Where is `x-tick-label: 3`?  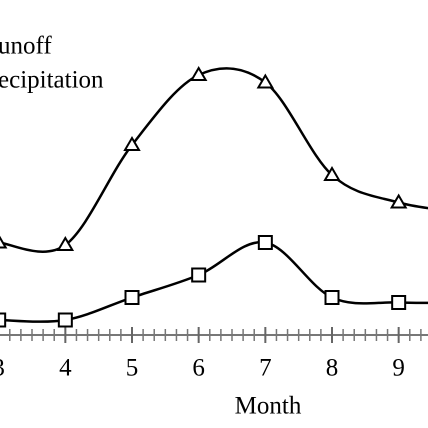
x-tick-label: 3 is located at coordinates (2, 368).